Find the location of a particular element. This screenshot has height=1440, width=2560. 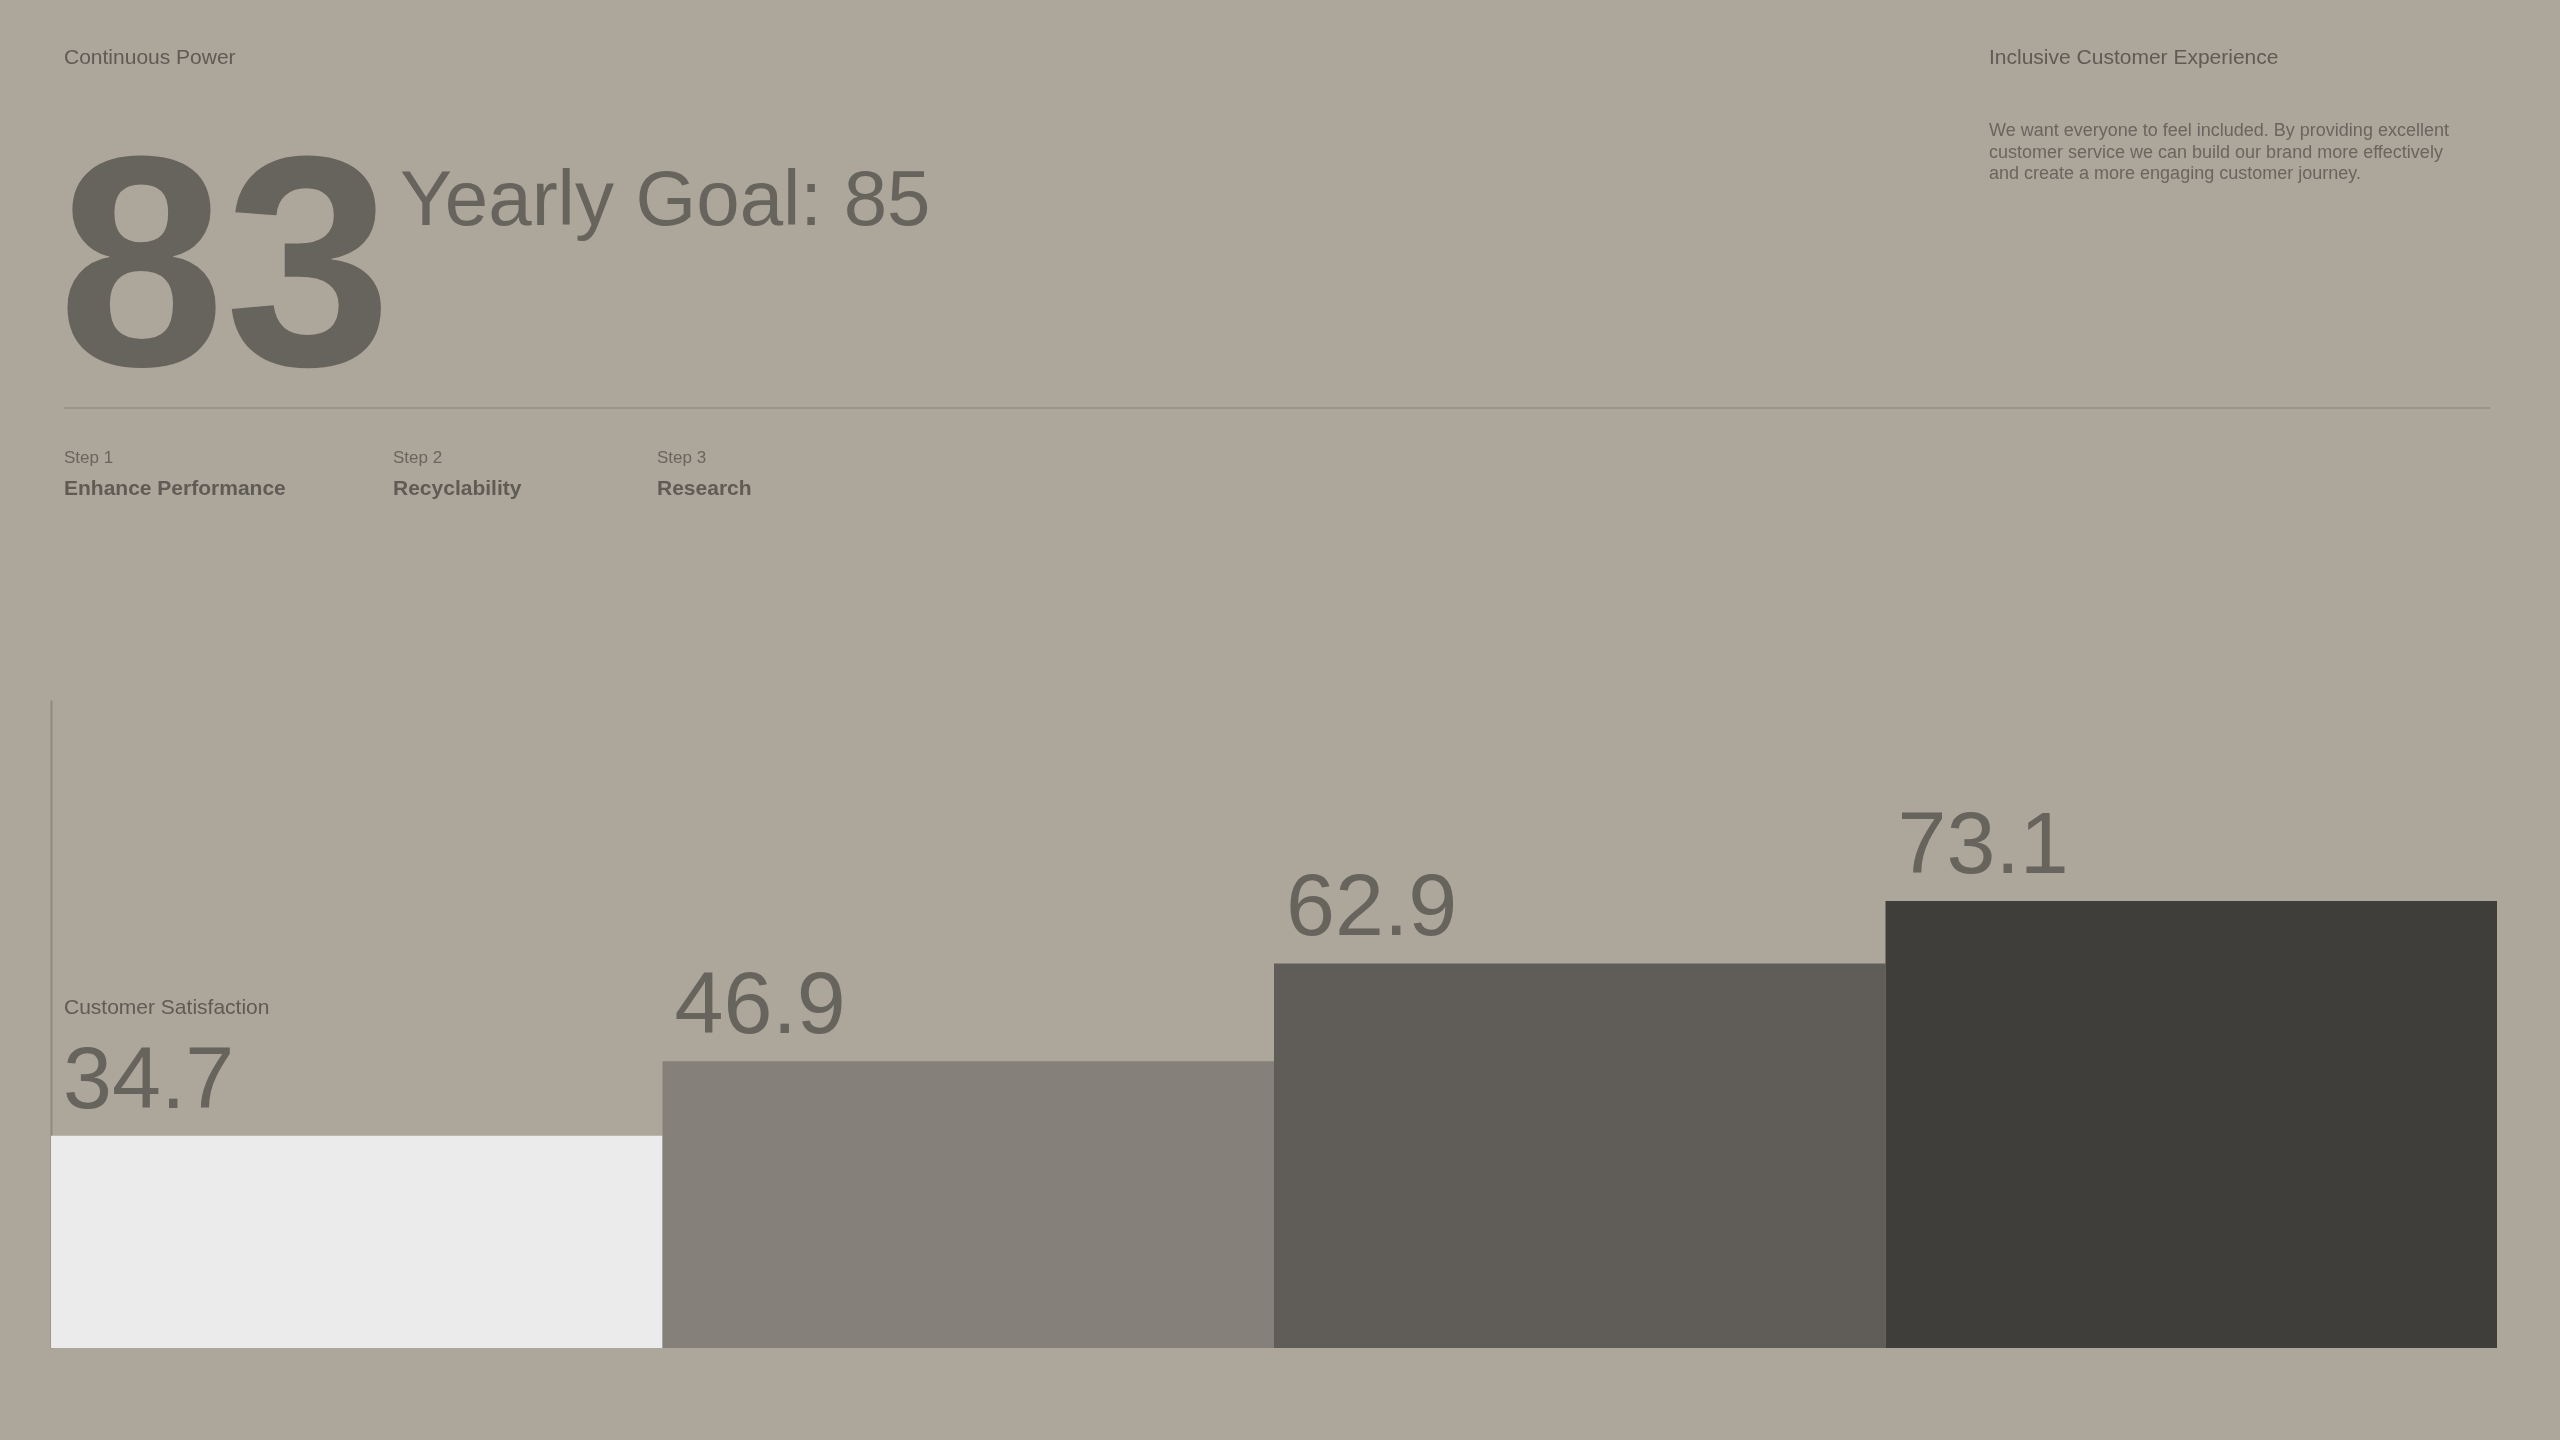

data-label: 46.9 is located at coordinates (760, 1003).